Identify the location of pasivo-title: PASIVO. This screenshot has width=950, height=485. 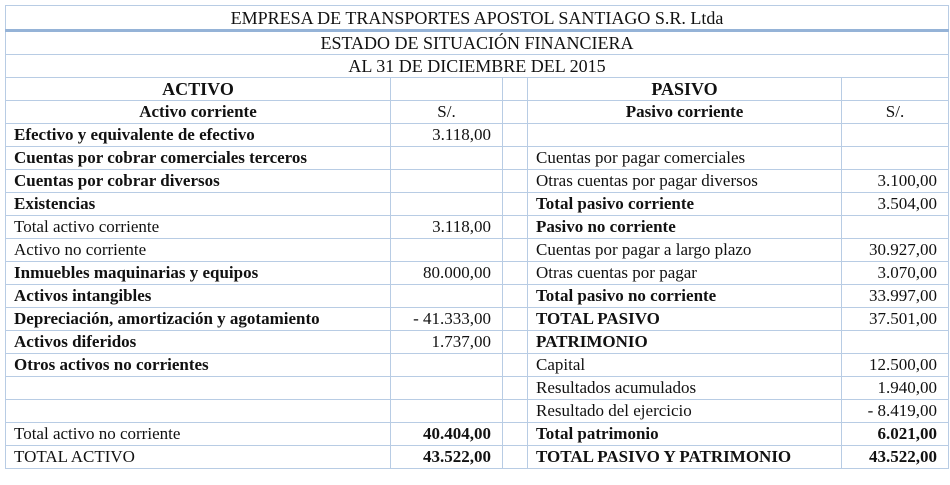
(684, 89).